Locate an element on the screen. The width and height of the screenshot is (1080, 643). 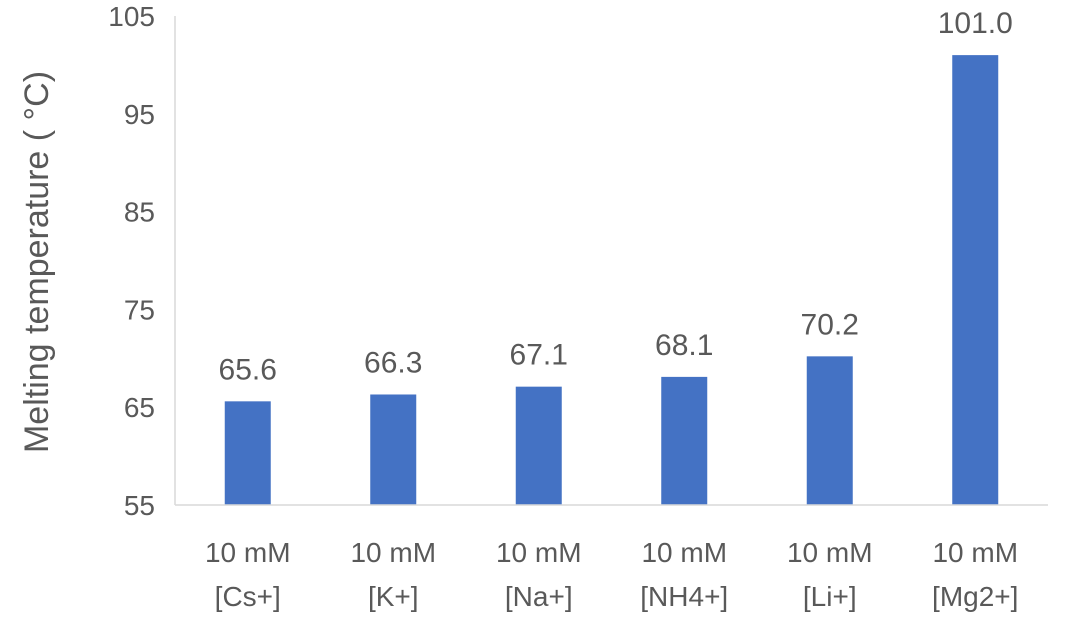
y-tick-label: 85 is located at coordinates (139, 212).